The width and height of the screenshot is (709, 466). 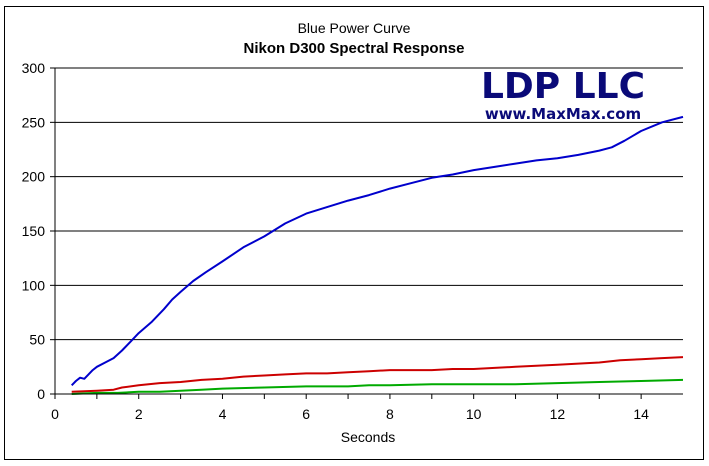 What do you see at coordinates (368, 437) in the screenshot?
I see `x-axis-label: Seconds` at bounding box center [368, 437].